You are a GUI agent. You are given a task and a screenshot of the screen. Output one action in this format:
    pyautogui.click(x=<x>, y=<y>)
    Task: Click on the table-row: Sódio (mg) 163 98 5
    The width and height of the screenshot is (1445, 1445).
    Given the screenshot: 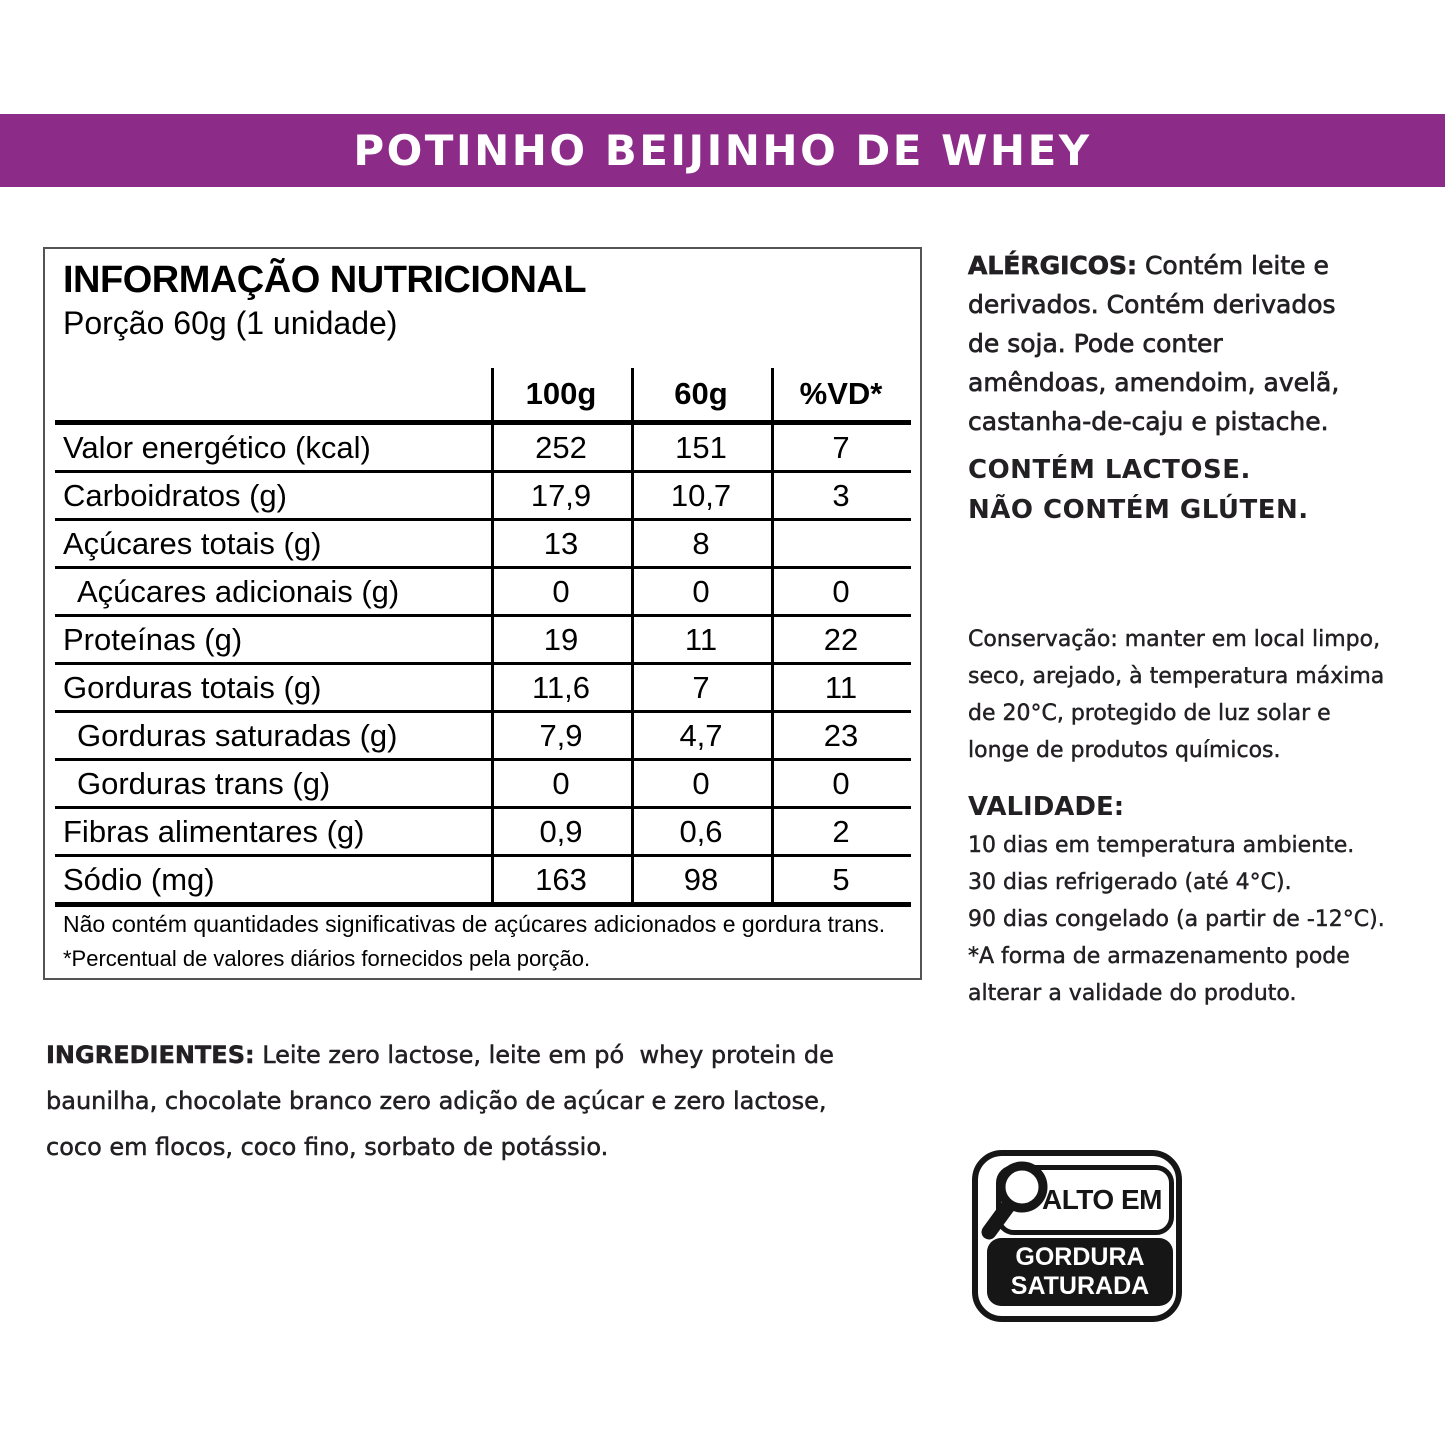 What is the action you would take?
    pyautogui.click(x=483, y=882)
    